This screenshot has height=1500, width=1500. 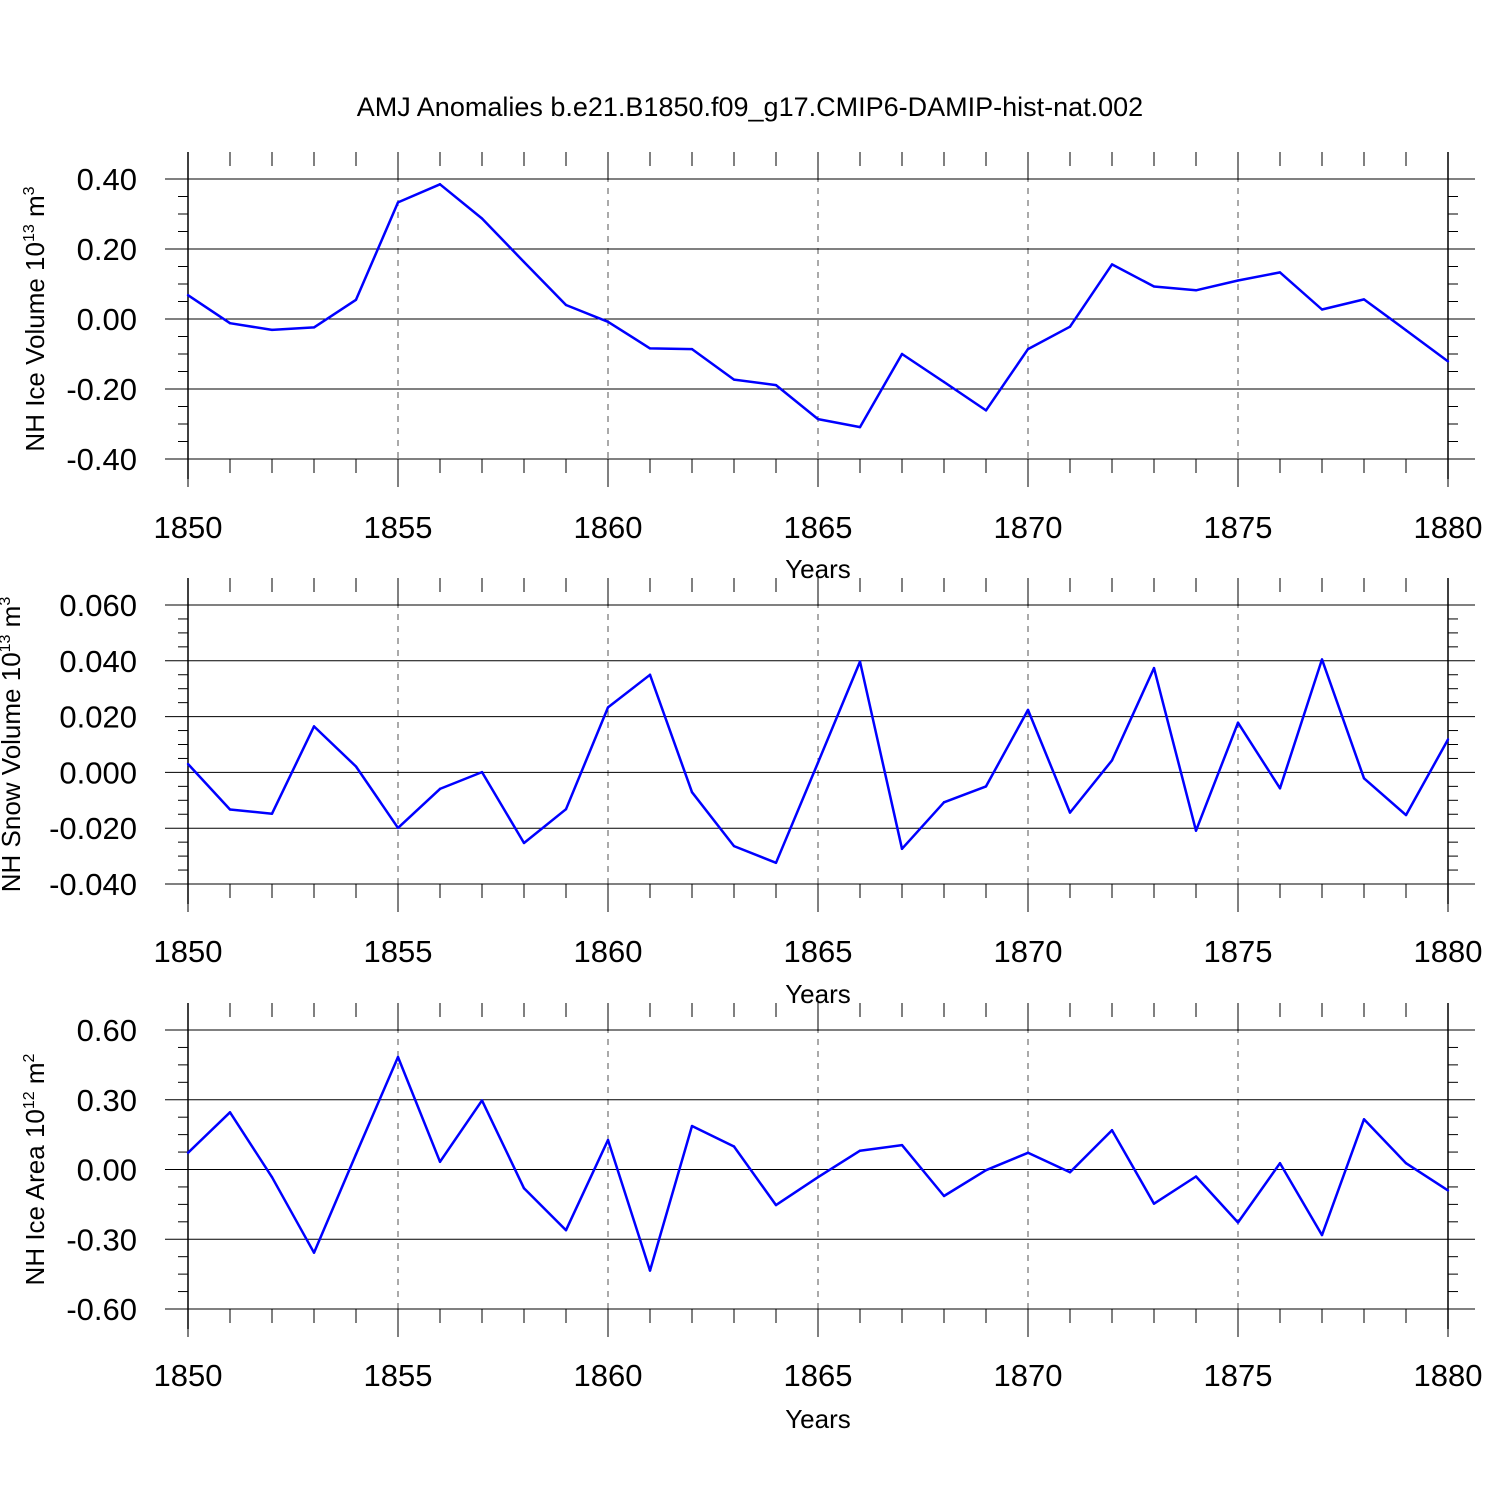 I want to click on y-tick-label: -0.40, so click(x=101, y=459).